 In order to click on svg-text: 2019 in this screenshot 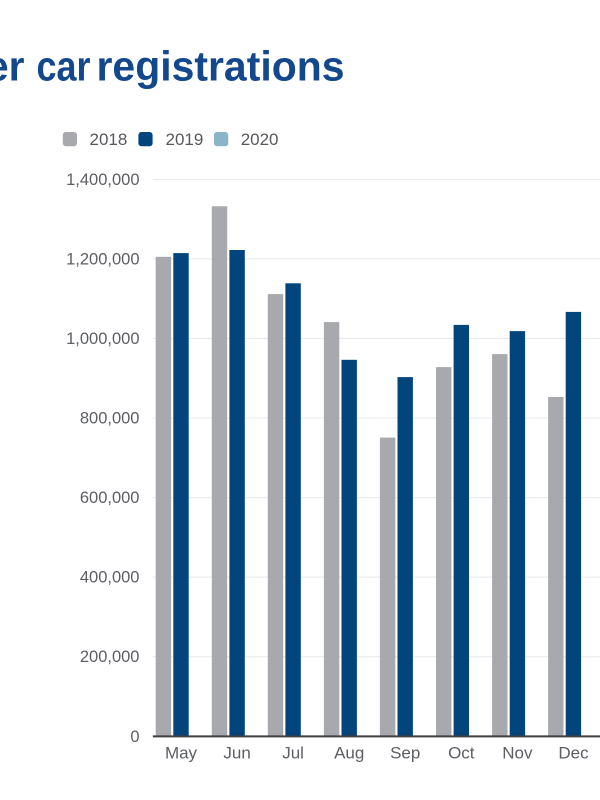, I will do `click(185, 139)`.